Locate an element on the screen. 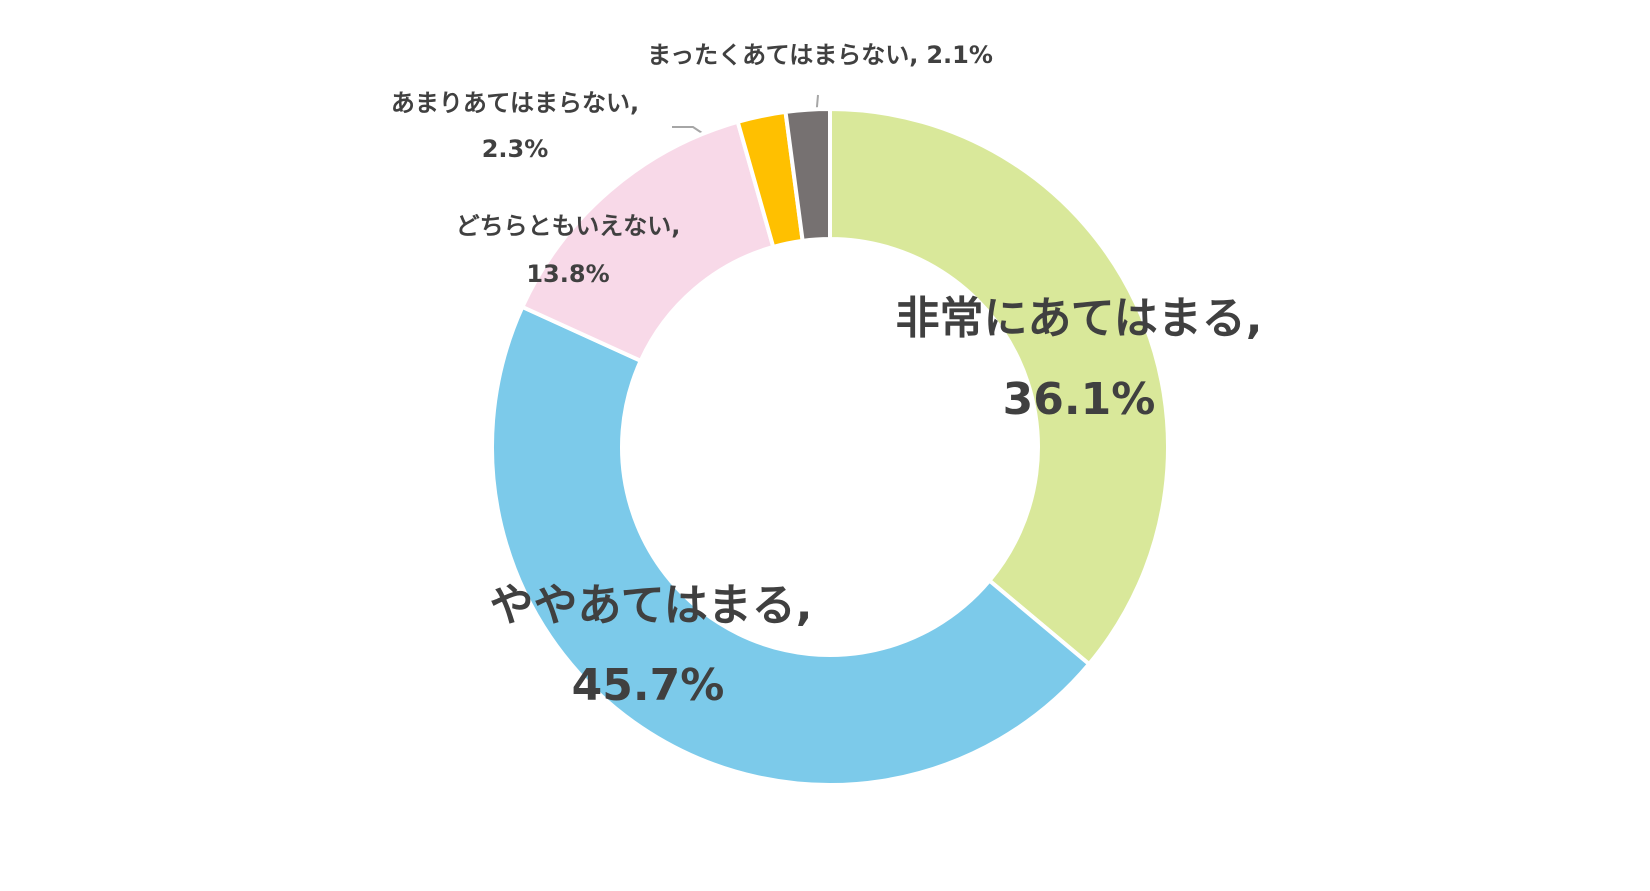 This screenshot has width=1650, height=891. value-label: 45.7% is located at coordinates (648, 685).